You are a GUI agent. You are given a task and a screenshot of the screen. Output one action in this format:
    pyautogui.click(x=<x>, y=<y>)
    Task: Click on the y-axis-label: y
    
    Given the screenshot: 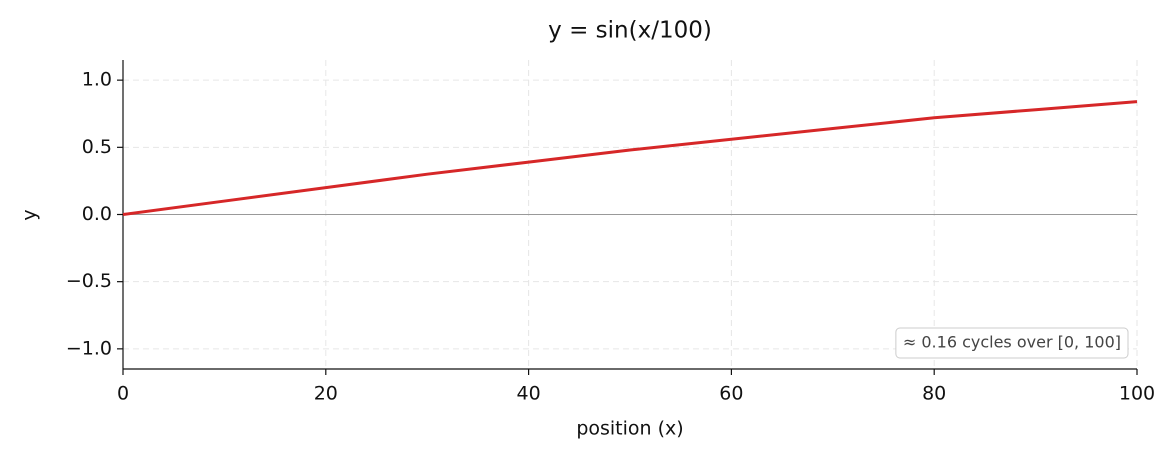 What is the action you would take?
    pyautogui.click(x=30, y=214)
    